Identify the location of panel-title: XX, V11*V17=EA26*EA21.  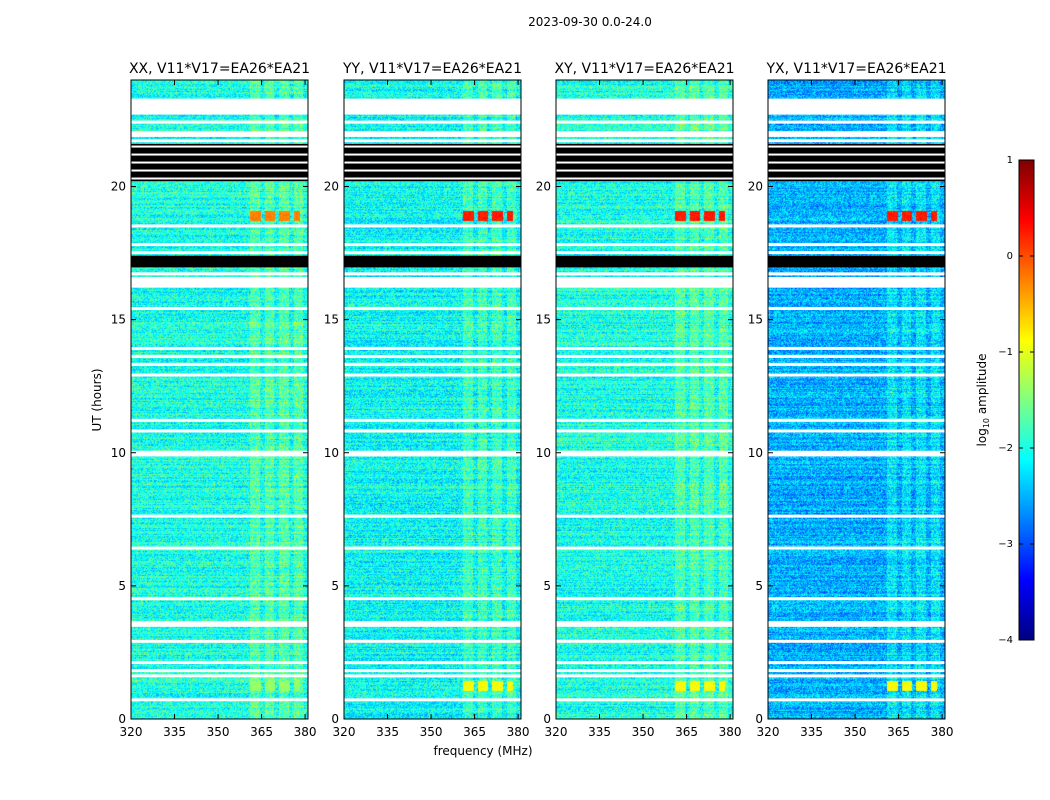
(219, 69).